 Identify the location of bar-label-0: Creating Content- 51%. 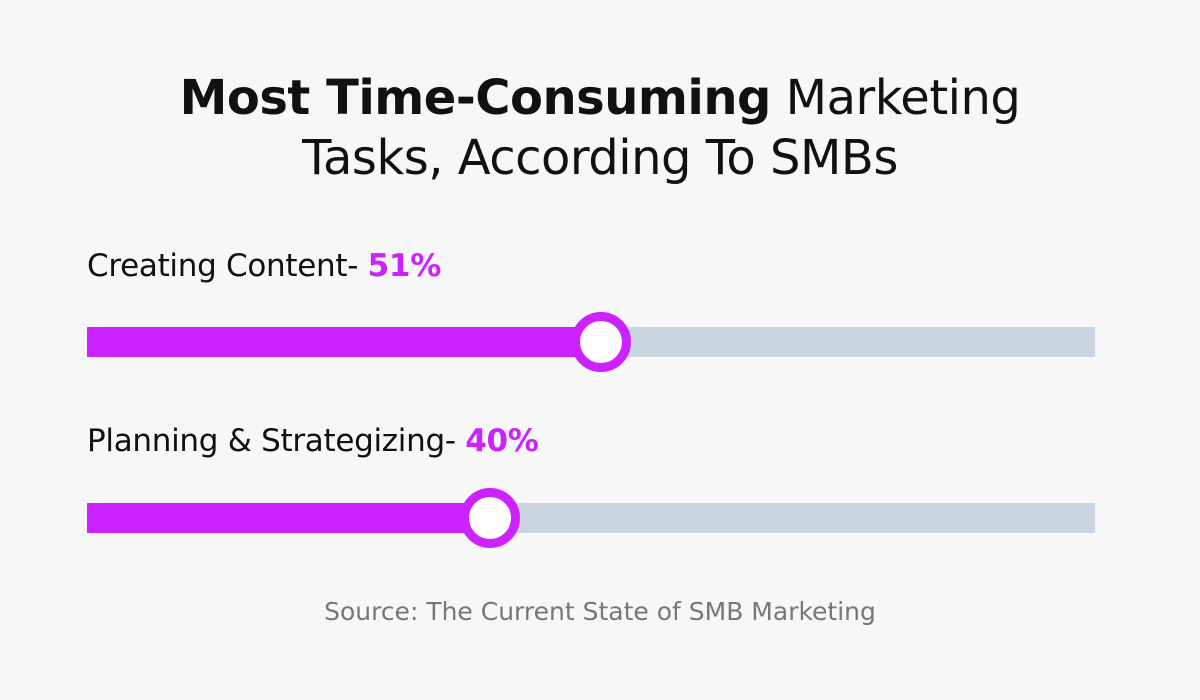
(264, 266).